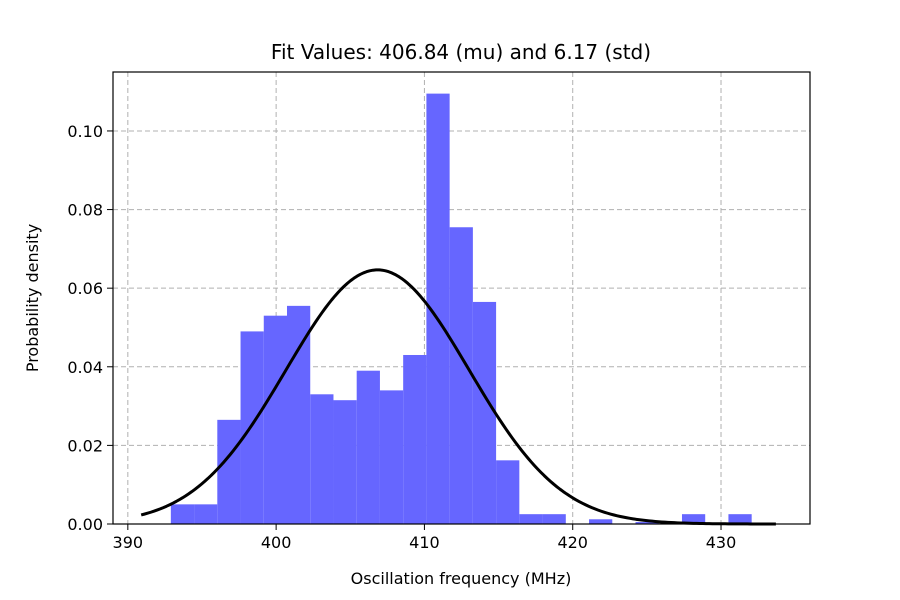 The image size is (900, 600). Describe the element at coordinates (90, 328) in the screenshot. I see `y-axis-ticks: 0.00 0.02 0.04 0.06 0.08 0.10` at that location.